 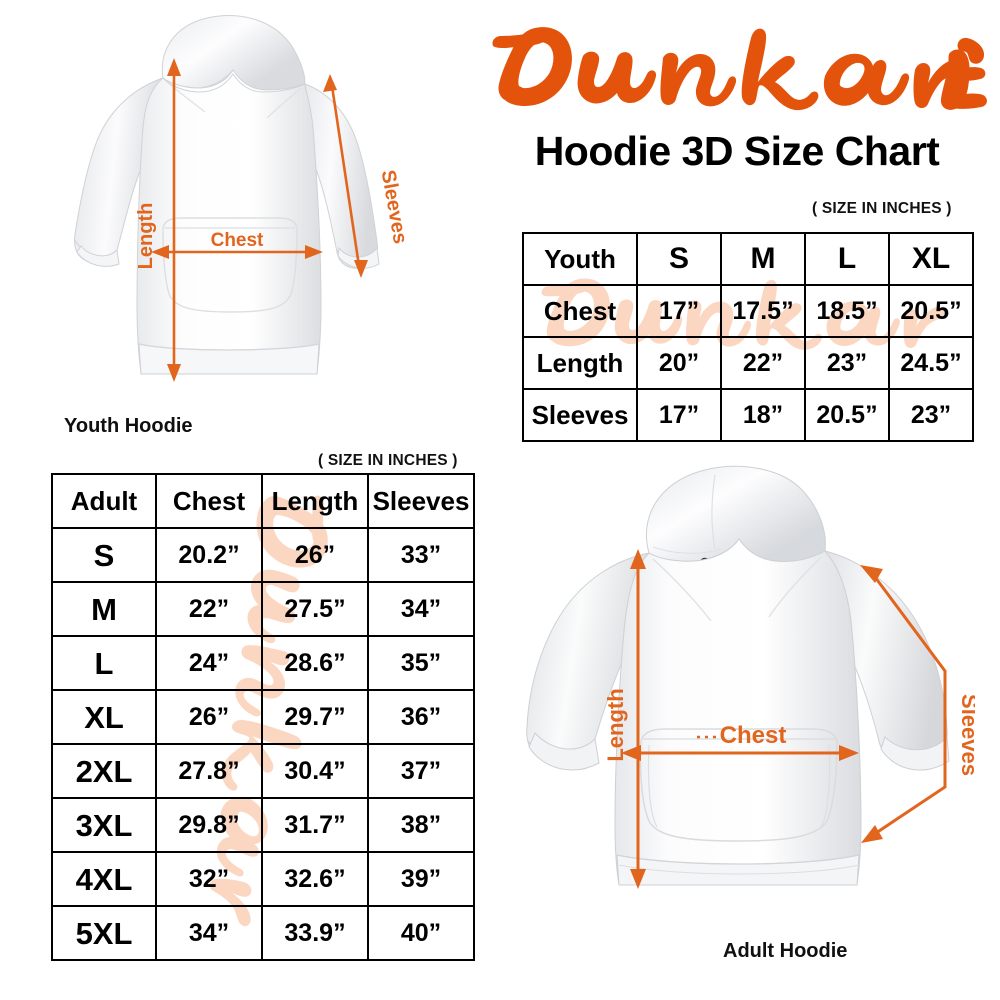 I want to click on table-row: 5XL 34” 33.9” 40”, so click(x=263, y=933).